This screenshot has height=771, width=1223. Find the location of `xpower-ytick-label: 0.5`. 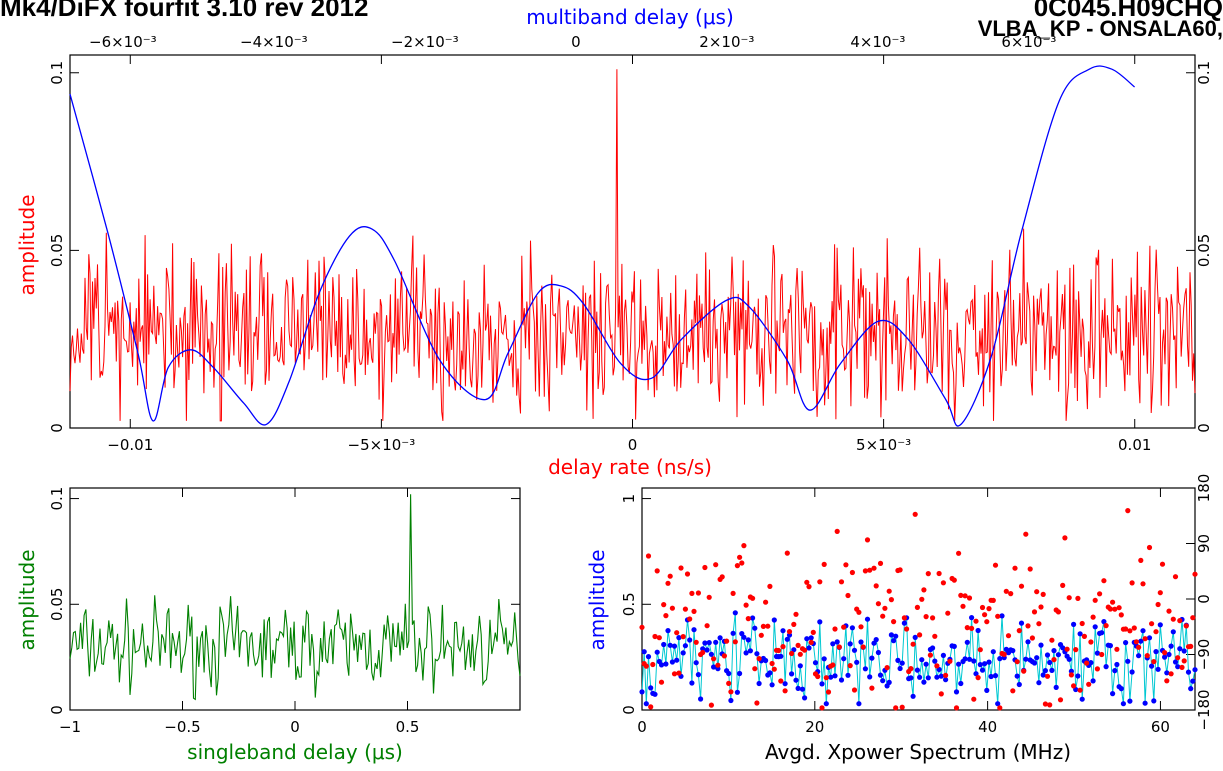

xpower-ytick-label: 0.5 is located at coordinates (629, 604).